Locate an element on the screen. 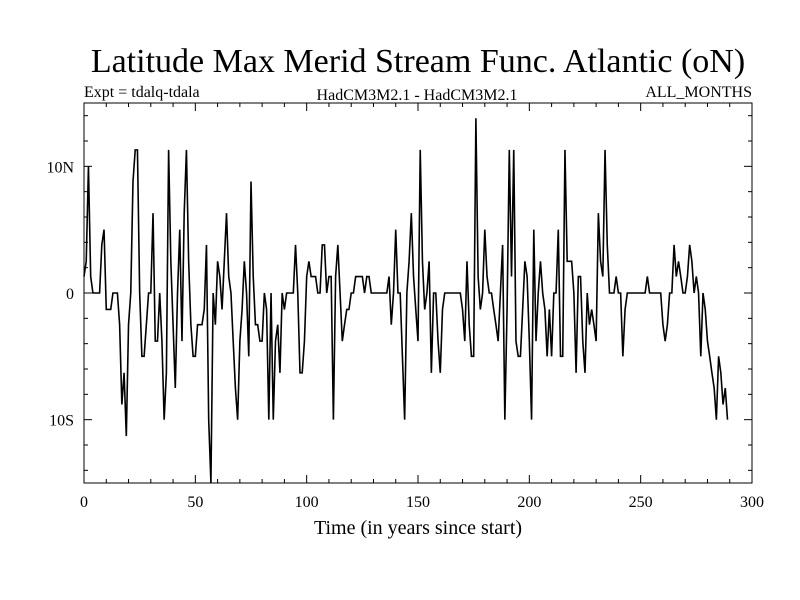 The image size is (800, 600). x-tick-label: 200 is located at coordinates (529, 502).